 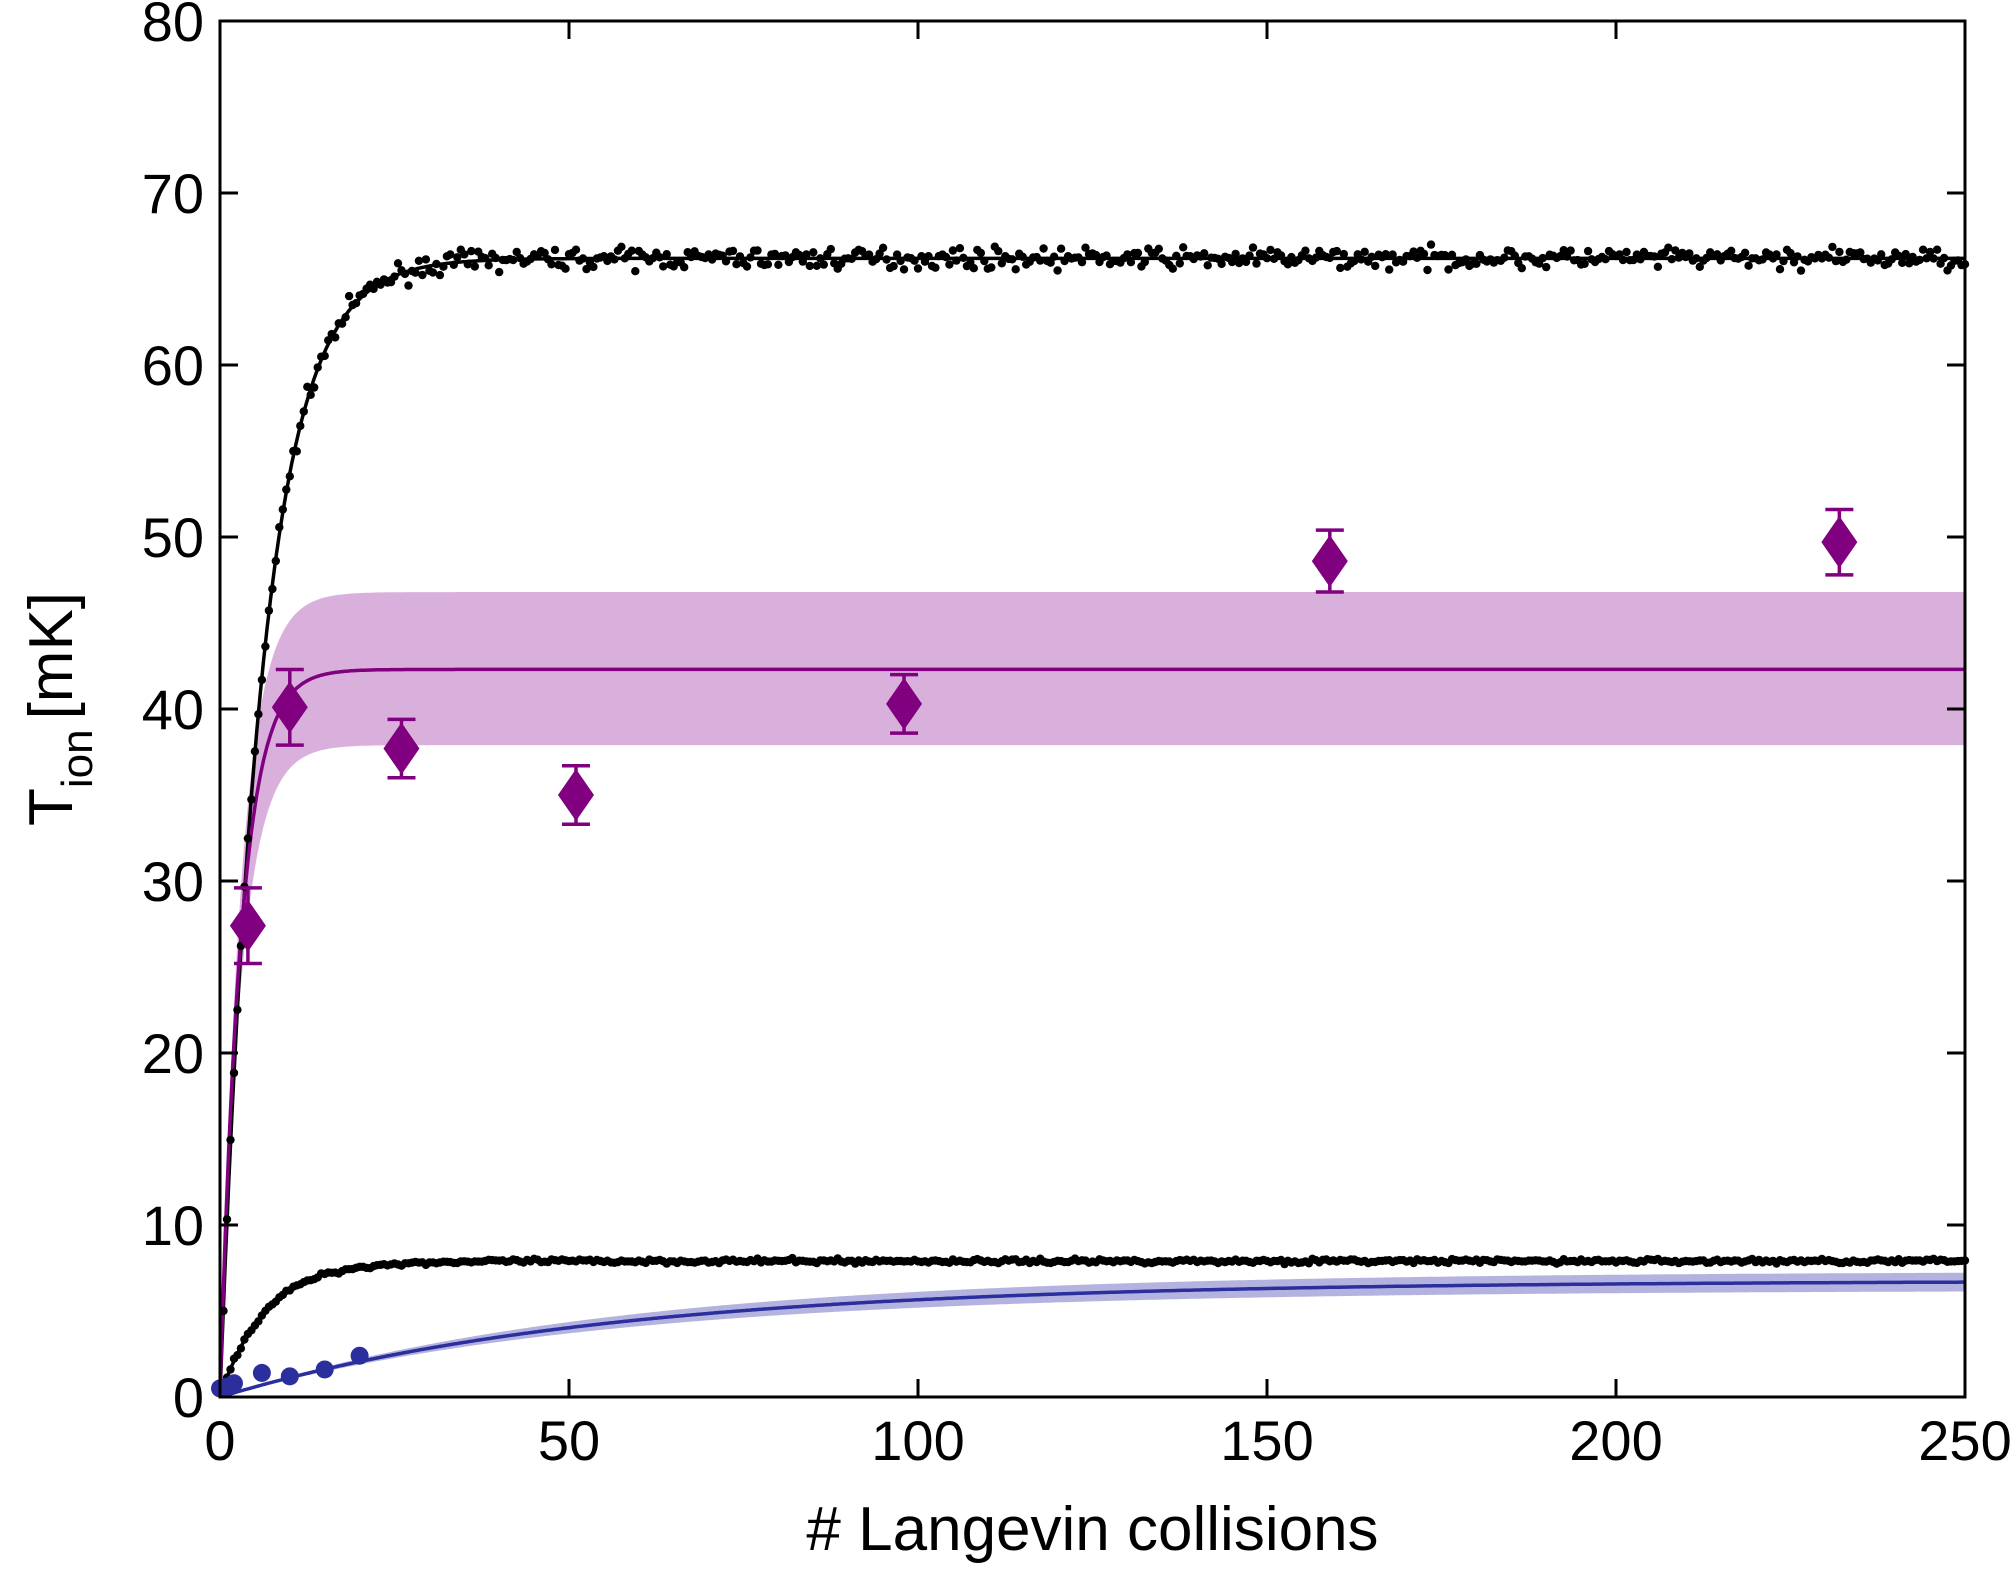 What do you see at coordinates (173, 26) in the screenshot?
I see `y-tick-label: 80` at bounding box center [173, 26].